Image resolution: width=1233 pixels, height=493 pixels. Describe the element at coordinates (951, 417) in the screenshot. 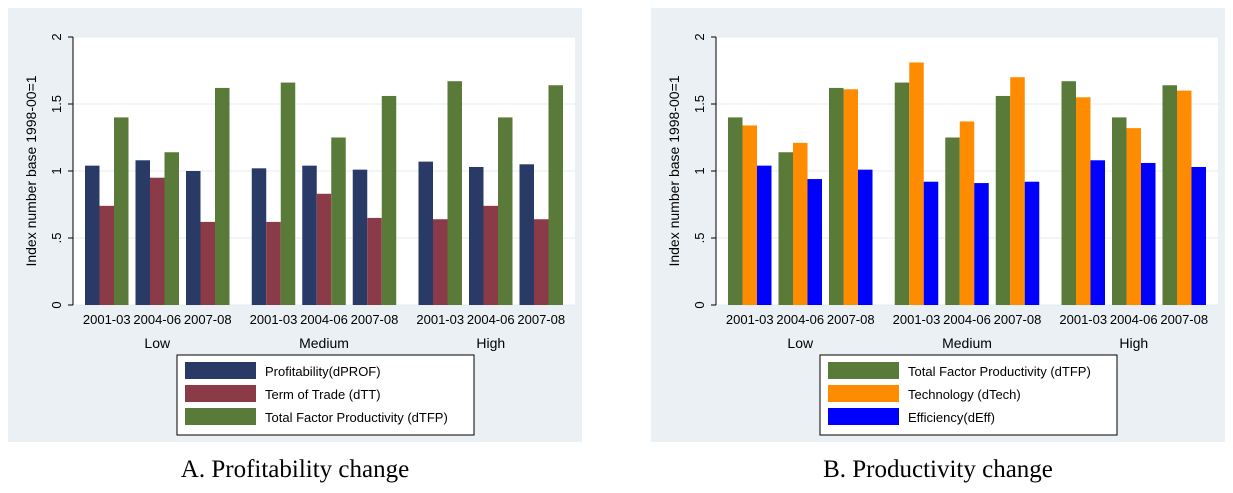

I see `legend-label: Efficiency(dEff)` at that location.